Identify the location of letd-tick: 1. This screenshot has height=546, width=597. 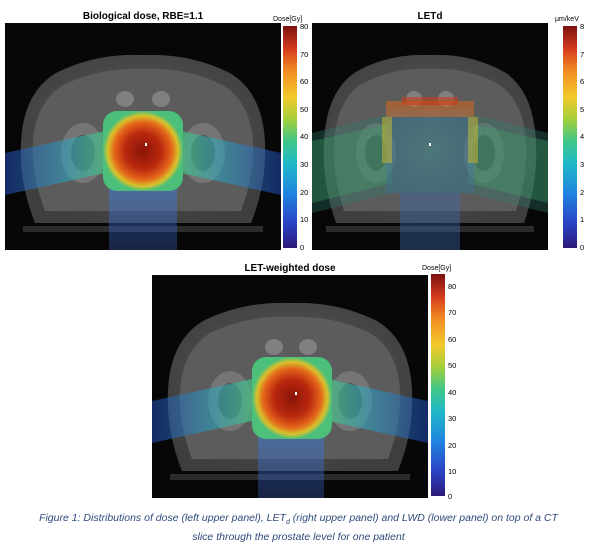
(582, 219).